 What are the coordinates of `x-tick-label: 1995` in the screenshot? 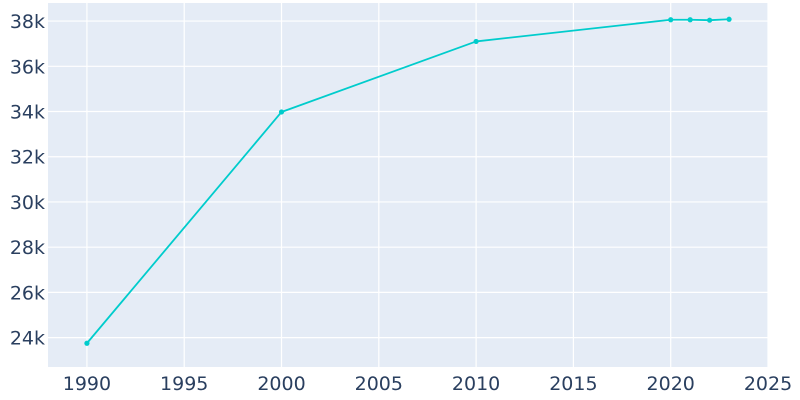 It's located at (184, 384).